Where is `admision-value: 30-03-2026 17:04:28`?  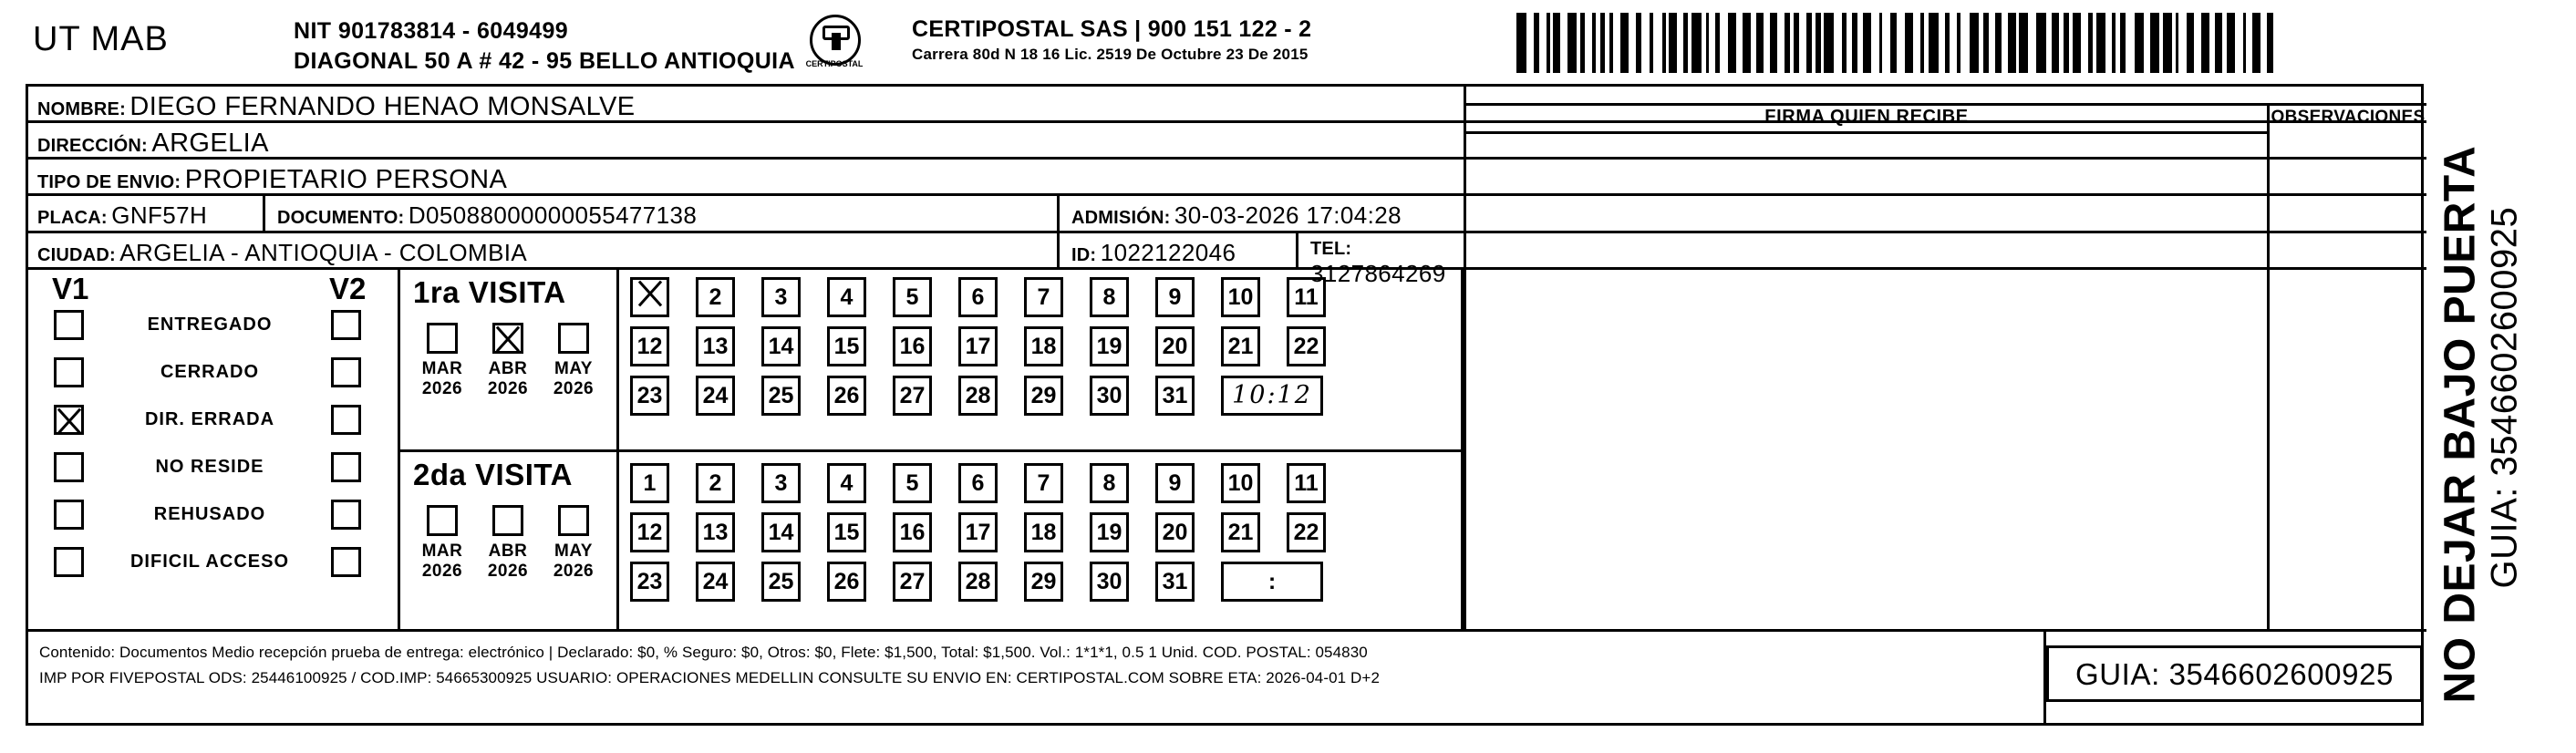 admision-value: 30-03-2026 17:04:28 is located at coordinates (1288, 215).